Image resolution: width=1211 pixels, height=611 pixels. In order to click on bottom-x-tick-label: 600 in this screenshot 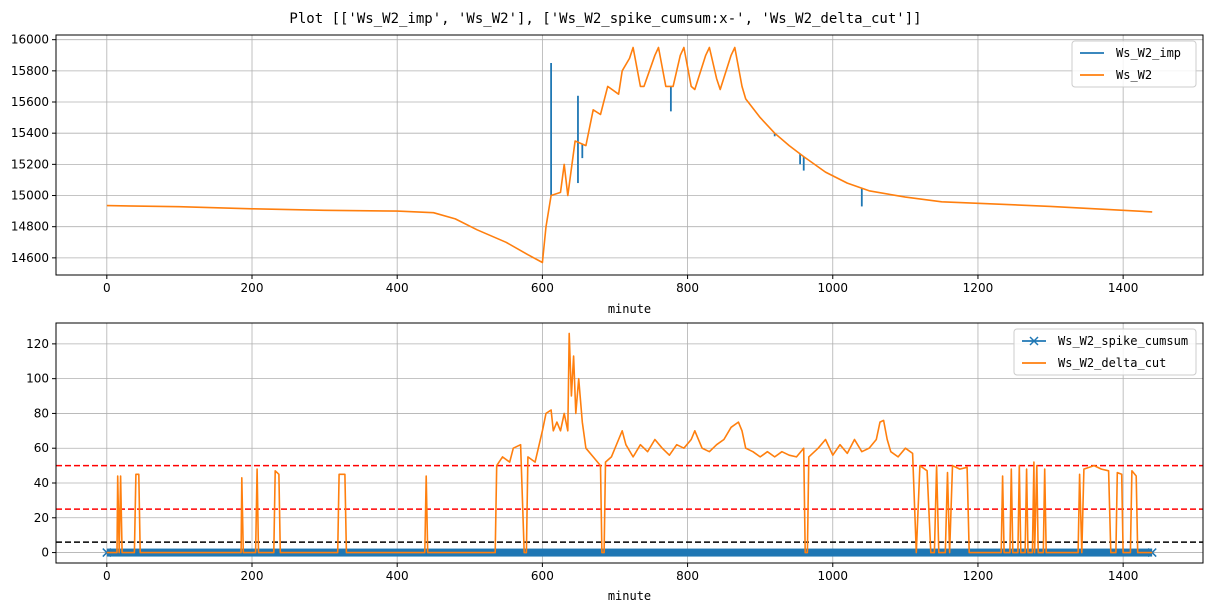, I will do `click(542, 576)`.